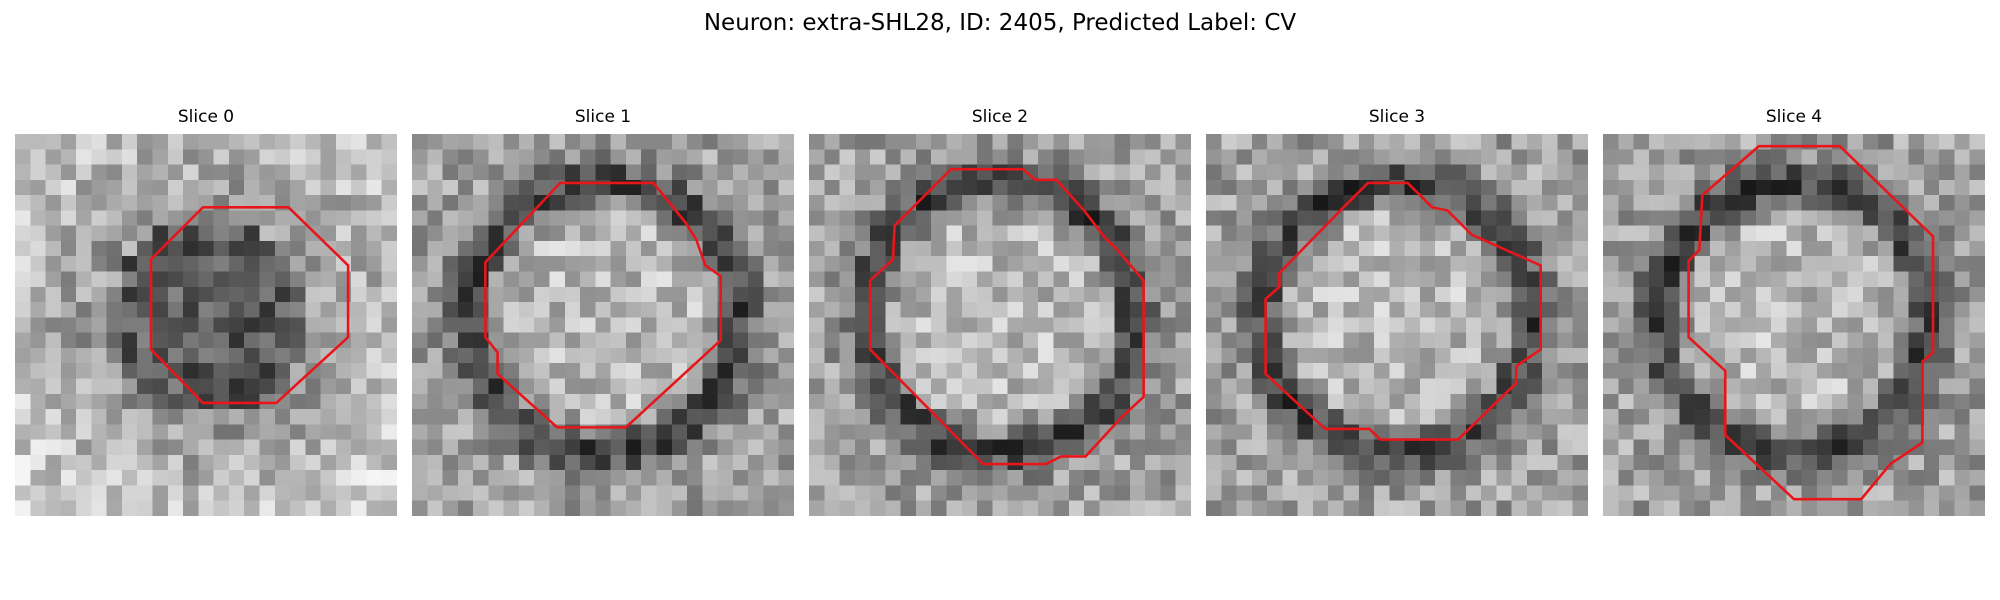  What do you see at coordinates (603, 117) in the screenshot?
I see `slice-title-1: Slice 1` at bounding box center [603, 117].